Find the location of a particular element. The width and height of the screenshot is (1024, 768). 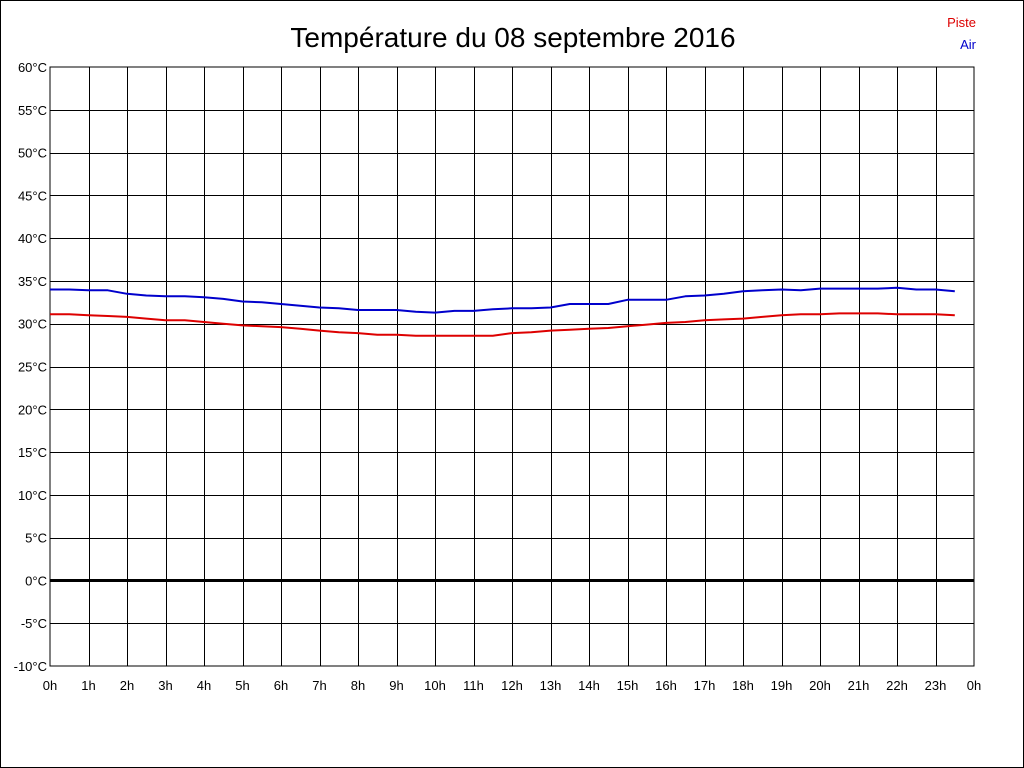

x-tick-label: 20h is located at coordinates (820, 685).